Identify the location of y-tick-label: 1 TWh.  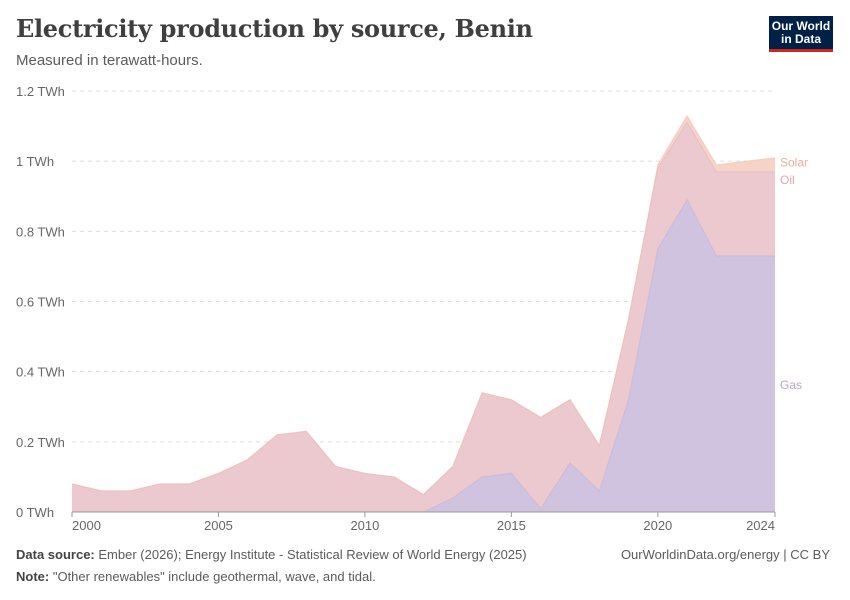
(35, 161).